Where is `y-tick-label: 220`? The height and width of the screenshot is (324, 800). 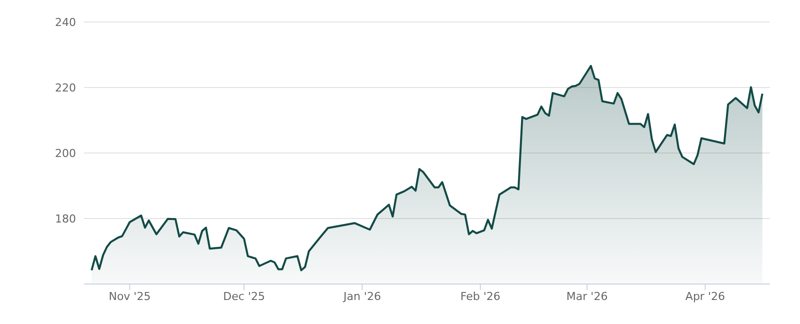
y-tick-label: 220 is located at coordinates (65, 87).